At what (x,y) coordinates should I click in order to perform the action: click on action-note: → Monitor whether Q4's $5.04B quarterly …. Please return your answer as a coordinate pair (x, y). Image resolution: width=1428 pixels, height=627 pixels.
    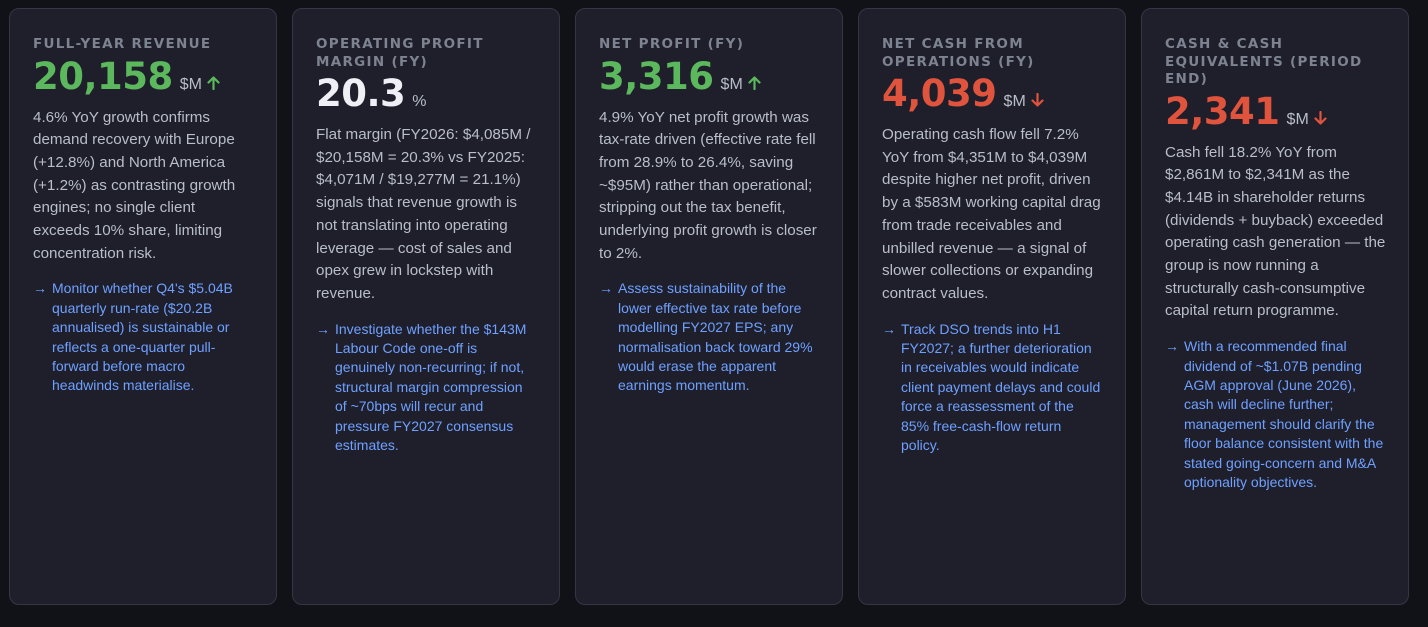
    Looking at the image, I should click on (143, 337).